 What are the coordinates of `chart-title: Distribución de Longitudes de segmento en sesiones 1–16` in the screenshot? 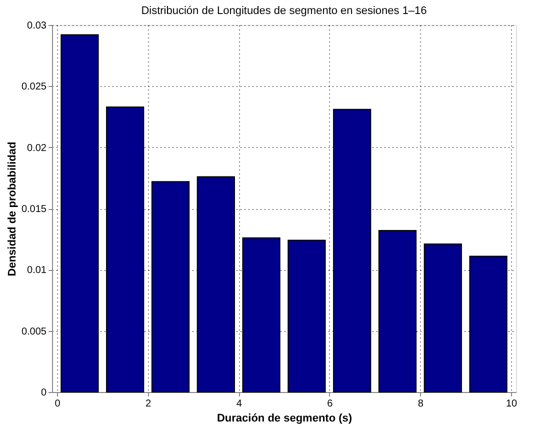 It's located at (284, 11).